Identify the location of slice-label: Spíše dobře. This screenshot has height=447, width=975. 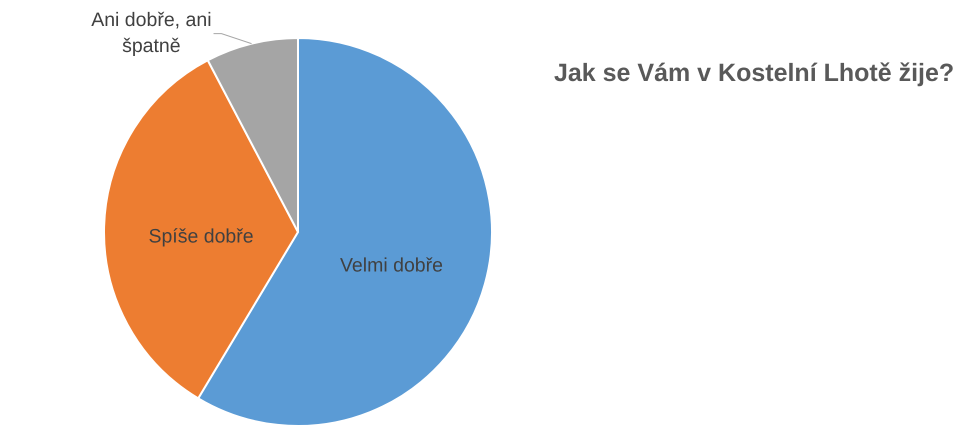
(201, 237).